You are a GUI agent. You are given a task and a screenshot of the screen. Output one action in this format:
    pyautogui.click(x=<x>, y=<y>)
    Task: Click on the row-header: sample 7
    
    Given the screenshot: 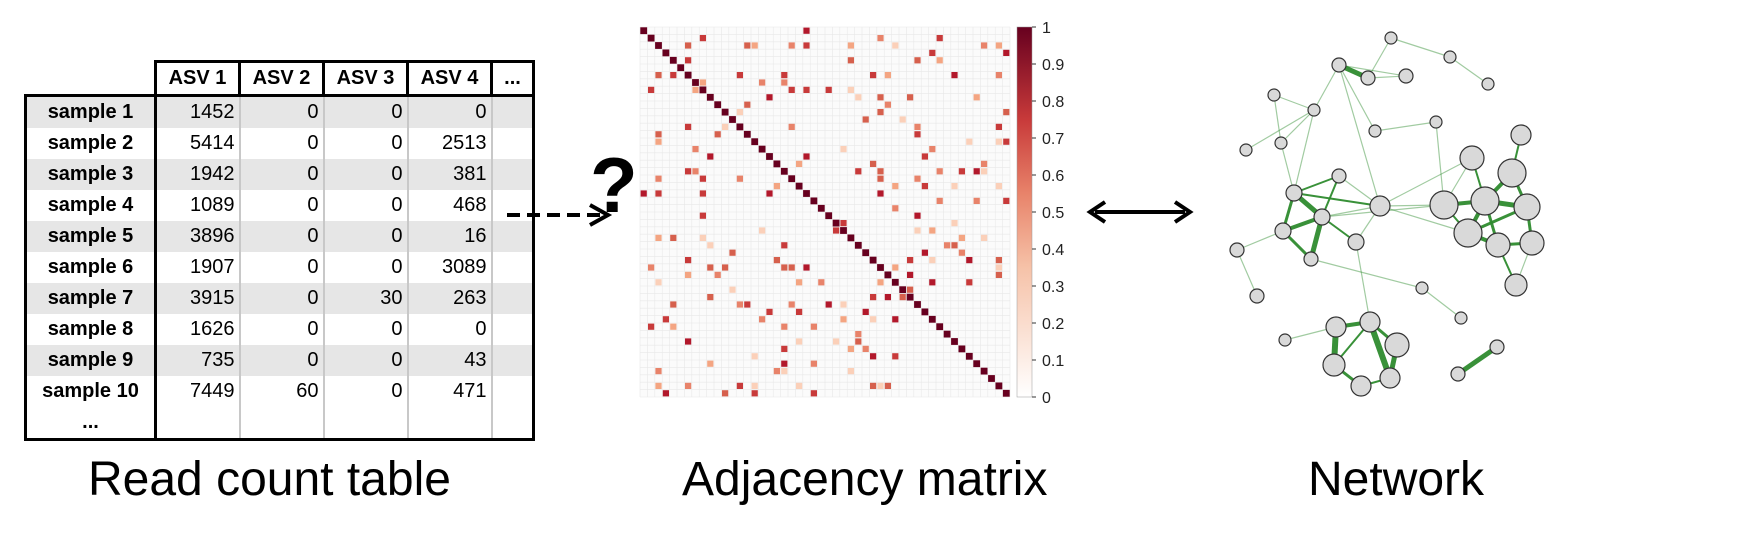 What is the action you would take?
    pyautogui.click(x=90, y=298)
    